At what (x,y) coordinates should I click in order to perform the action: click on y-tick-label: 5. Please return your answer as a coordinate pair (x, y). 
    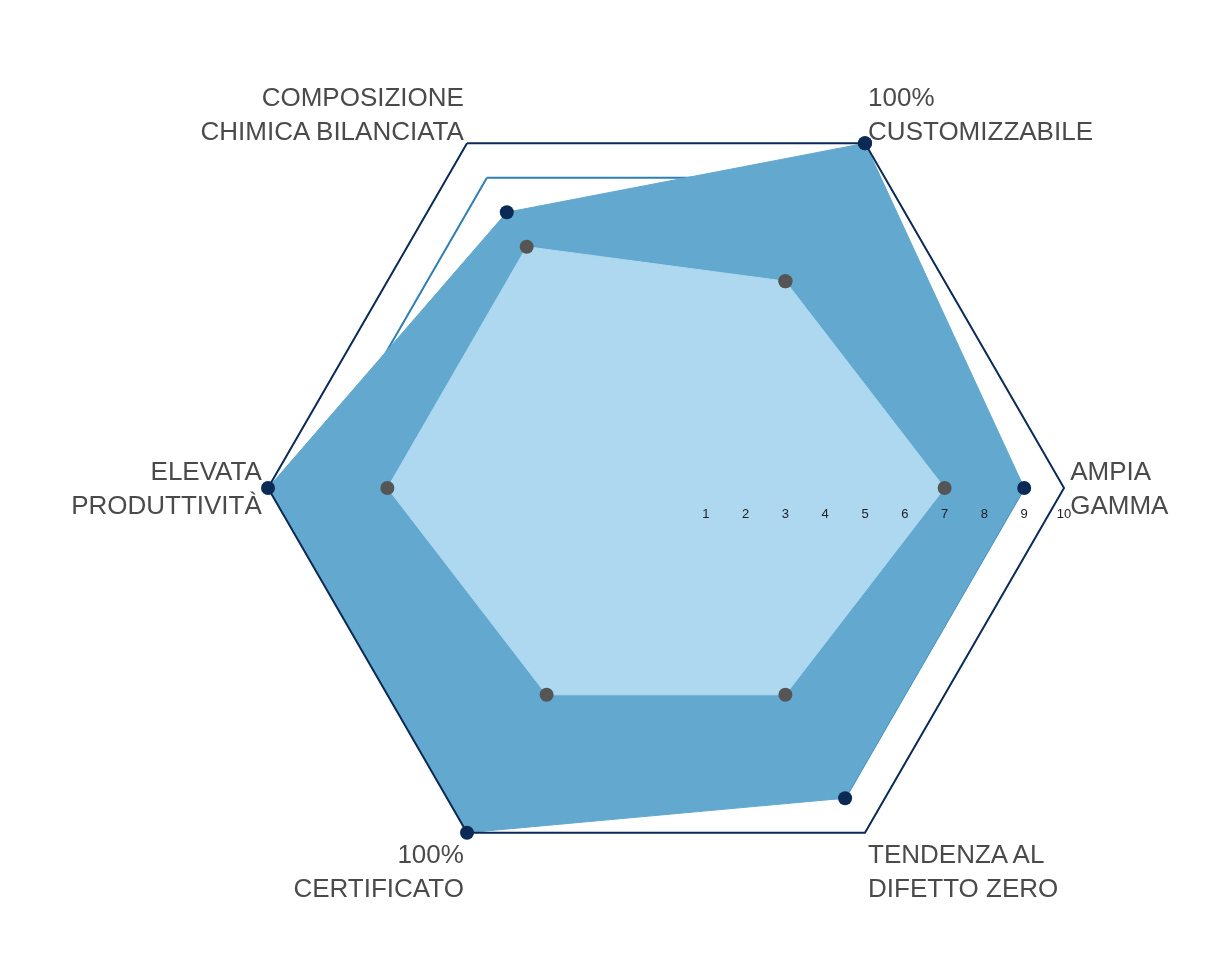
    Looking at the image, I should click on (865, 514).